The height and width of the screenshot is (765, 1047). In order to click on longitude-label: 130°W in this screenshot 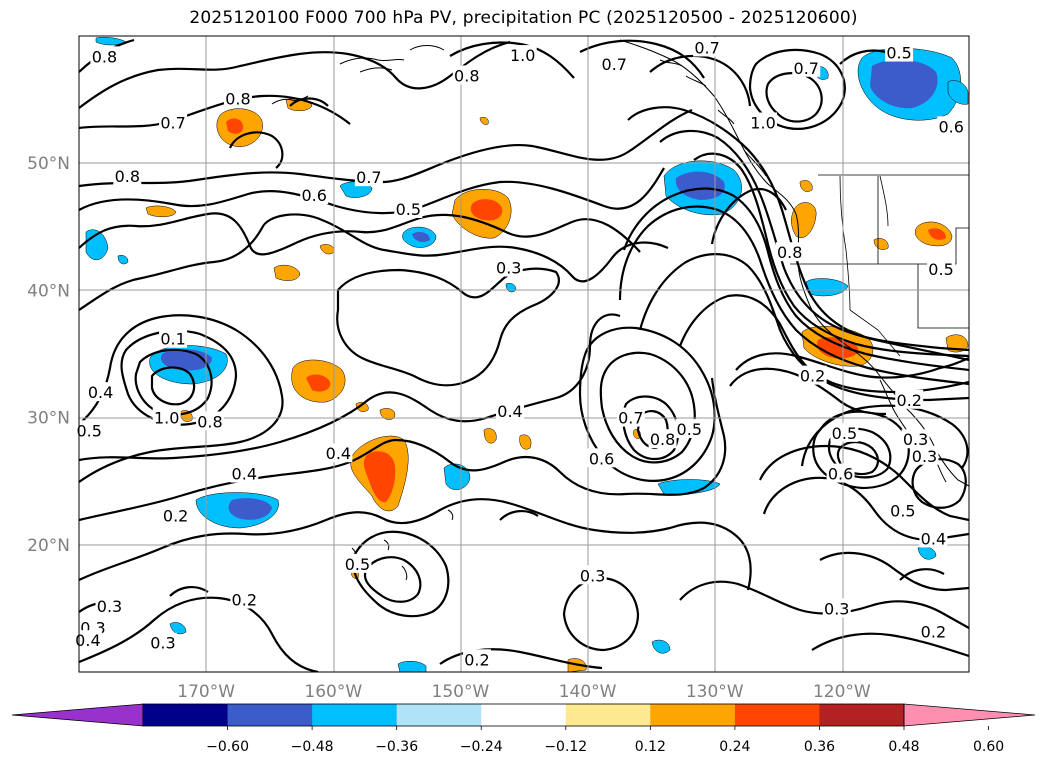, I will do `click(715, 692)`.